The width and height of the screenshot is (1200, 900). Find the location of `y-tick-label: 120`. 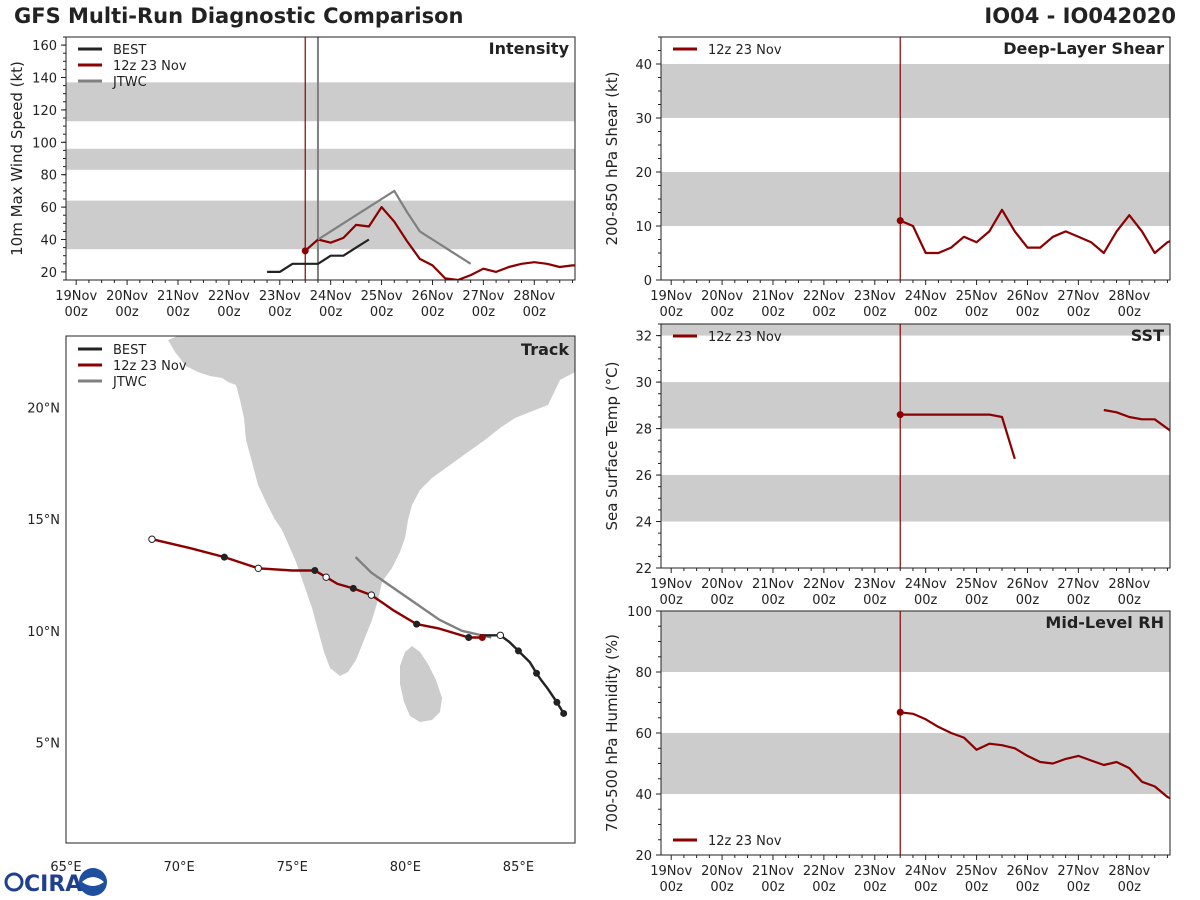

y-tick-label: 120 is located at coordinates (44, 111).